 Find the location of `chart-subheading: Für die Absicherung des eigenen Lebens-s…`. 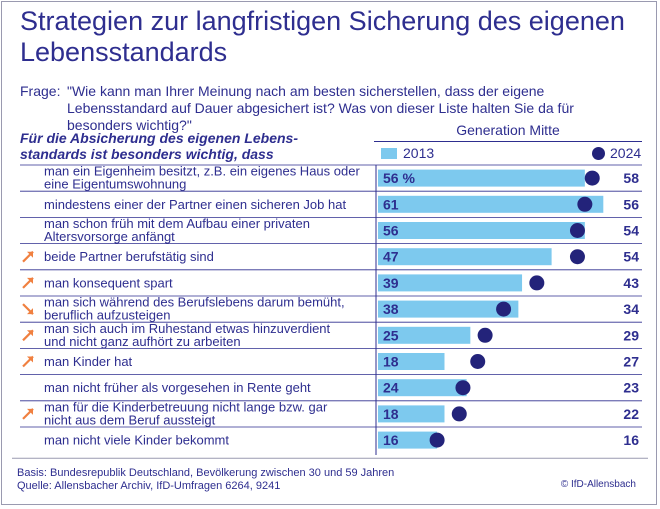

chart-subheading: Für die Absicherung des eigenen Lebens-s… is located at coordinates (159, 146).